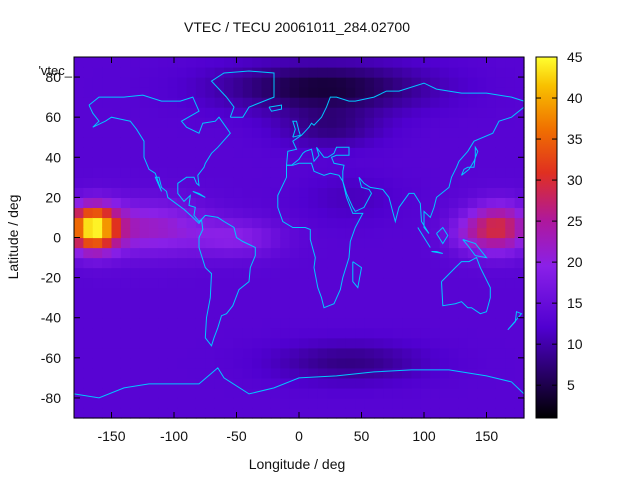  Describe the element at coordinates (487, 436) in the screenshot. I see `x-tick-label: 150` at that location.